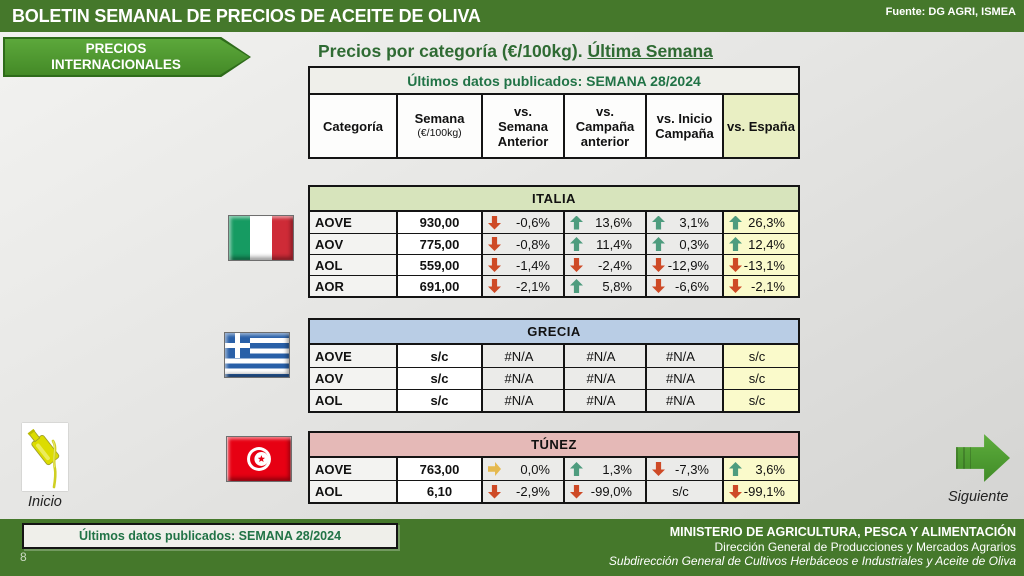  I want to click on vs-campaign-cell: #N/A, so click(604, 356).